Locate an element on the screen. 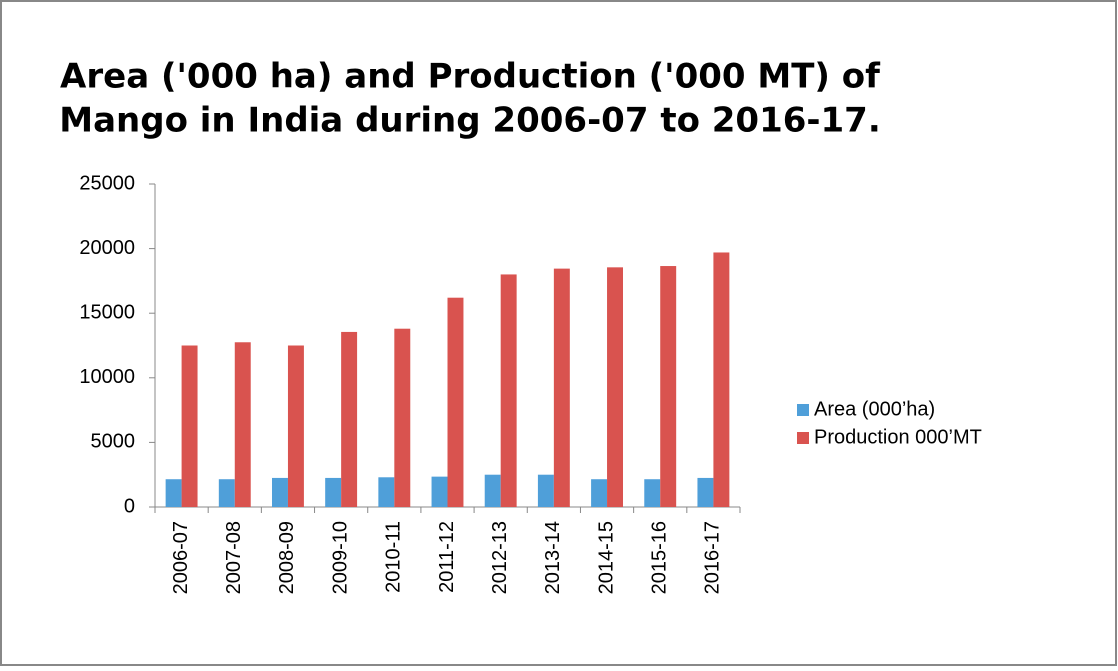  x-tick-label: 2010-11 is located at coordinates (394, 557).